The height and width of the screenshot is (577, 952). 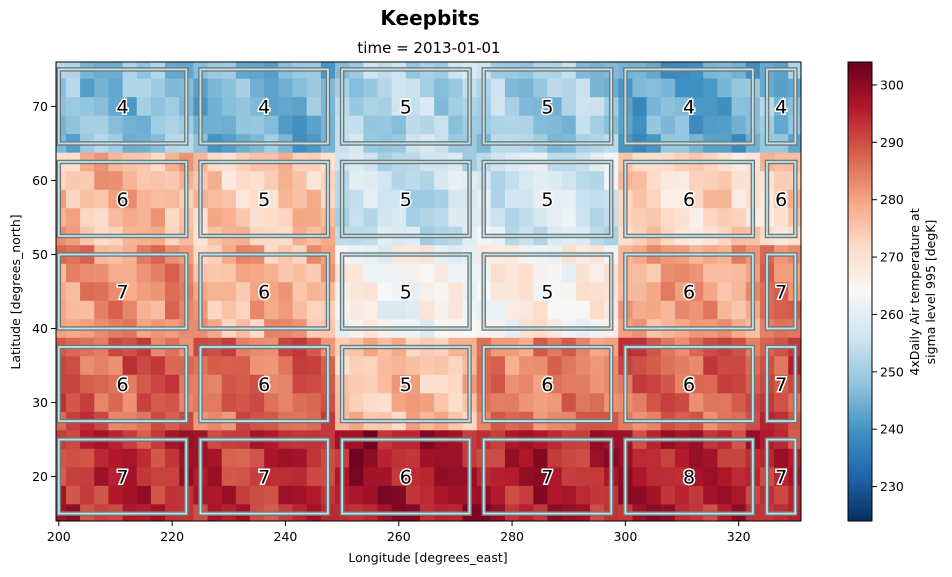 What do you see at coordinates (892, 142) in the screenshot?
I see `colorbar-tick-label: 290` at bounding box center [892, 142].